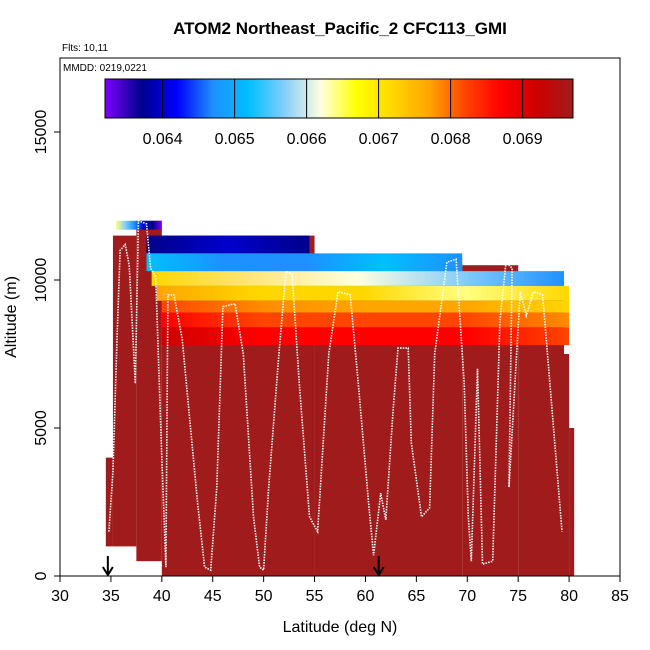 The image size is (650, 650). Describe the element at coordinates (315, 596) in the screenshot. I see `x-tick-label: 55` at that location.